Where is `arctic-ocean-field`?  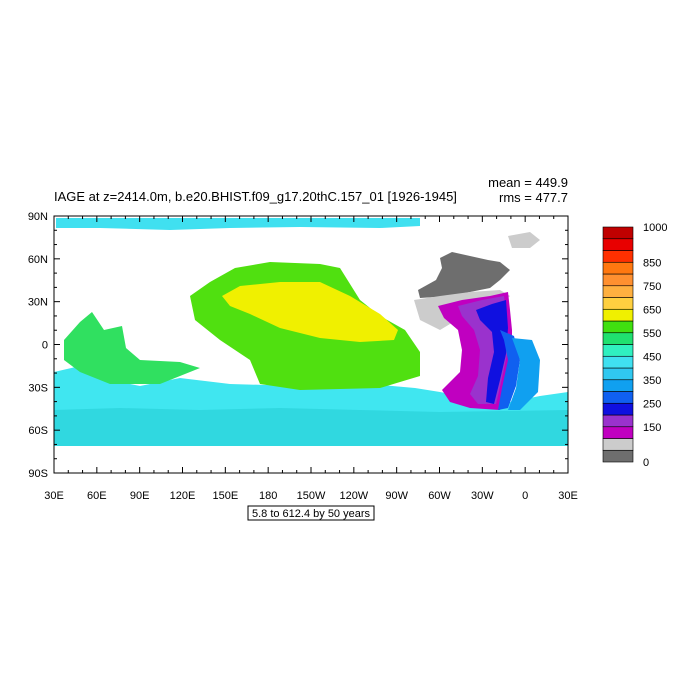
arctic-ocean-field is located at coordinates (238, 224).